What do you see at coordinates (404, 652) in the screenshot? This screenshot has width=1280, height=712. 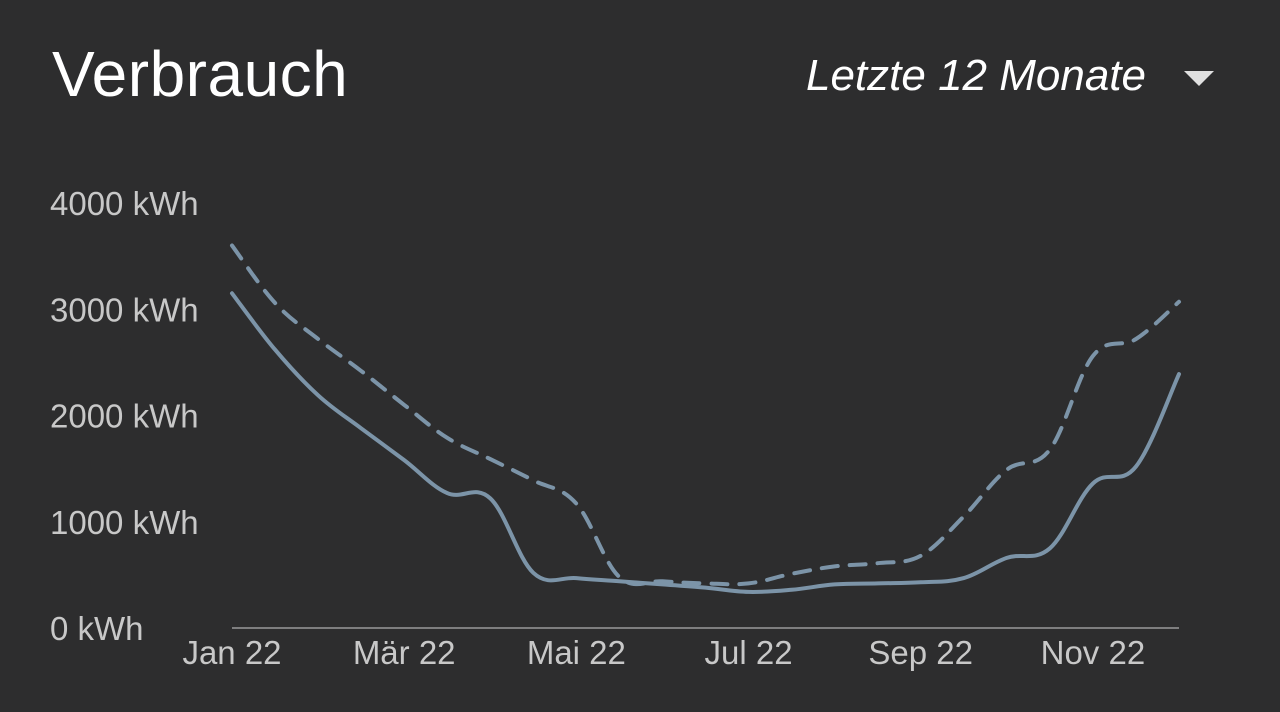 I see `x-tick-label: Mär 22` at bounding box center [404, 652].